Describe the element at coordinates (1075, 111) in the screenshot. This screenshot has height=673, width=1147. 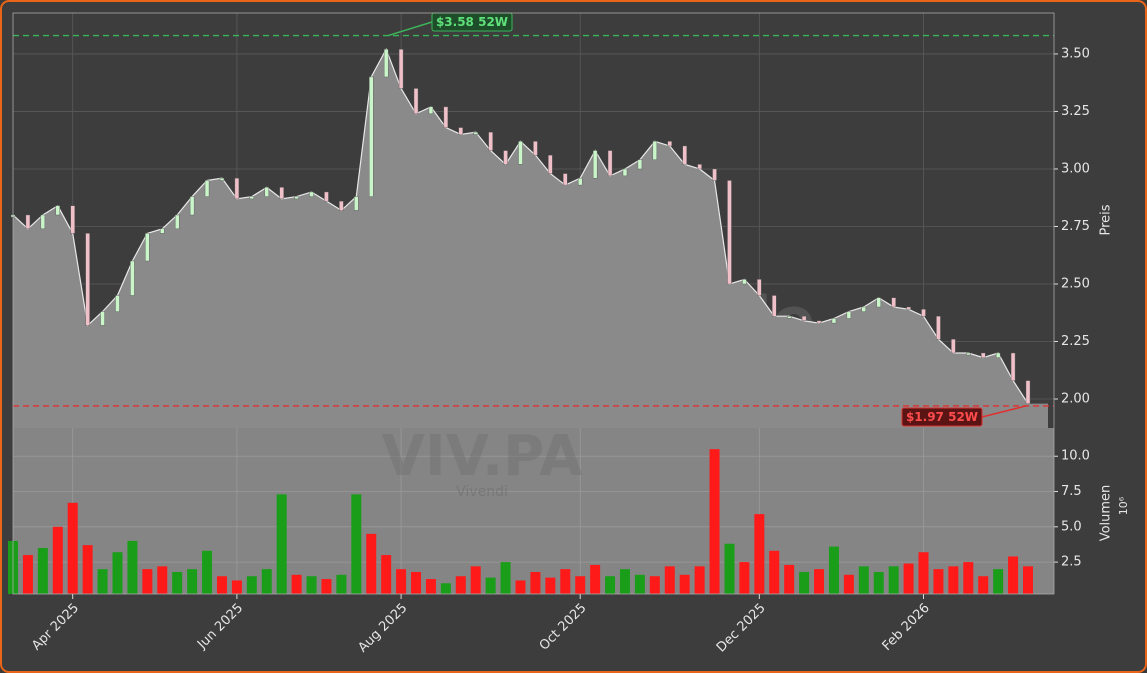
I see `y-tick-label: 3.25` at that location.